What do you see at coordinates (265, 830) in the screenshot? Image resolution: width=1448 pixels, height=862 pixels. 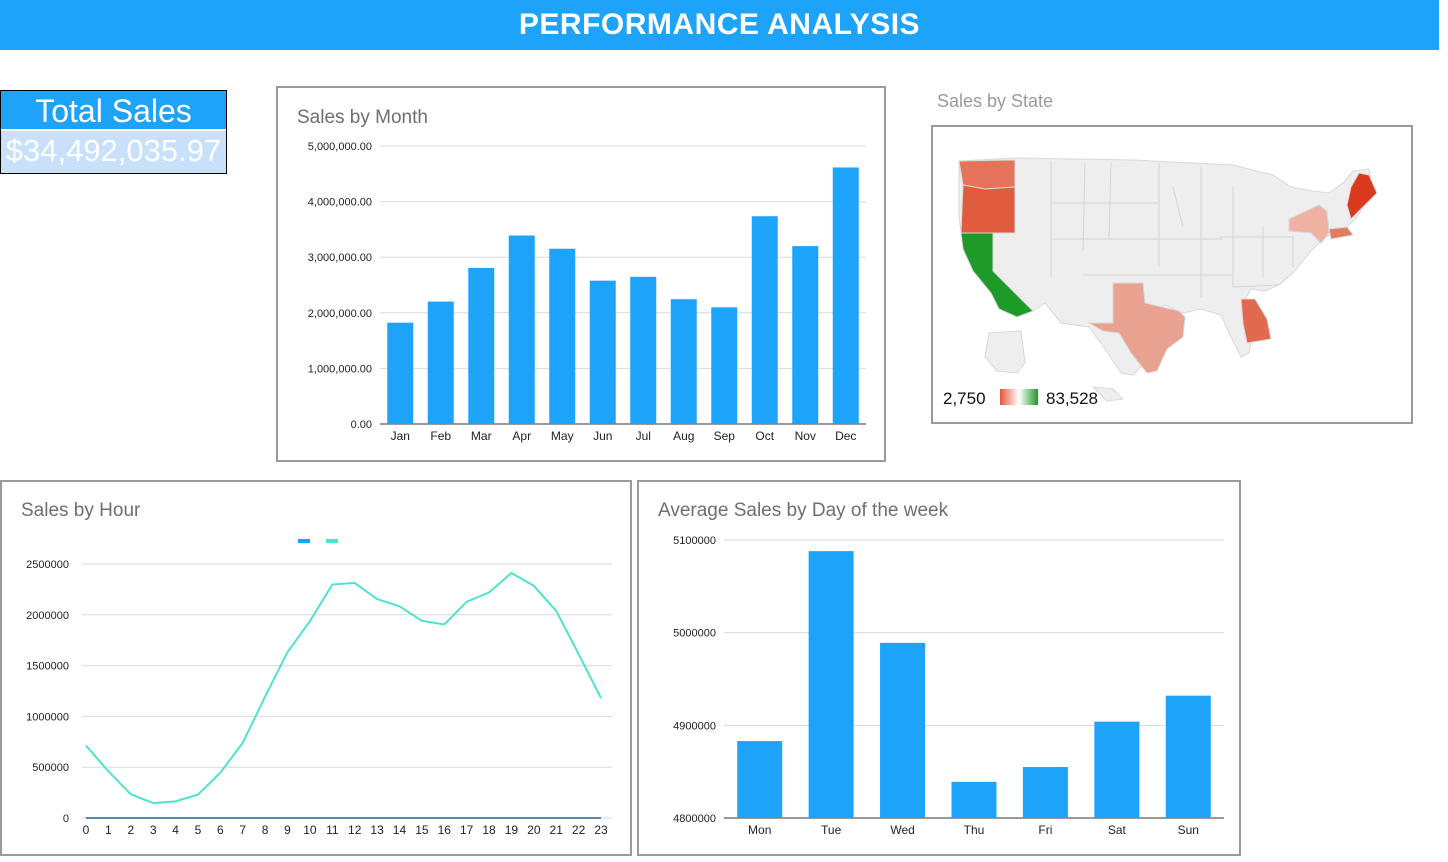 I see `x-tick-label: 8` at bounding box center [265, 830].